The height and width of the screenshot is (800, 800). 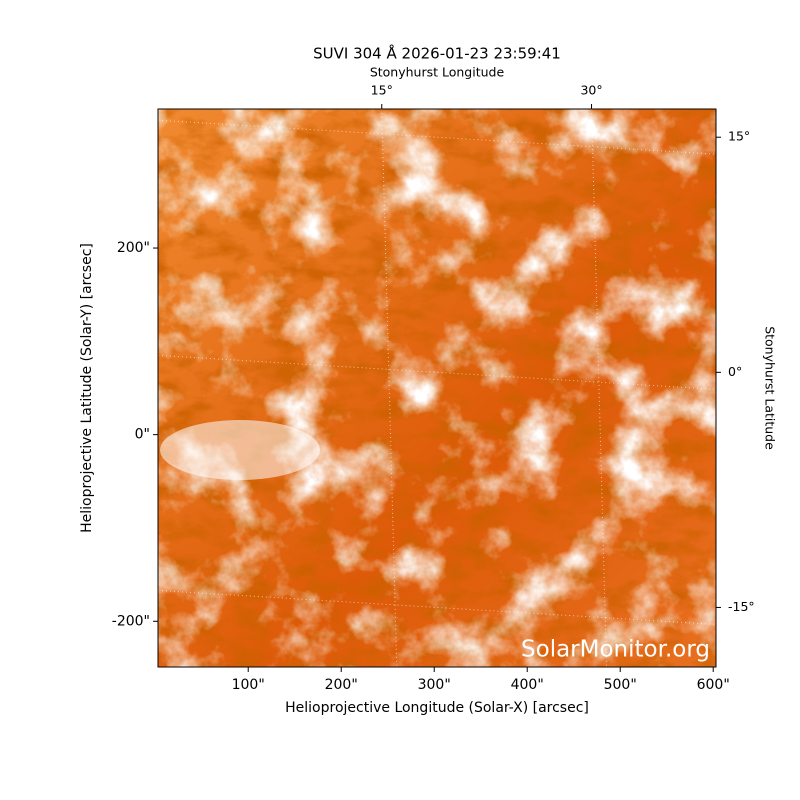 I want to click on y-tick-label: 0", so click(x=142, y=435).